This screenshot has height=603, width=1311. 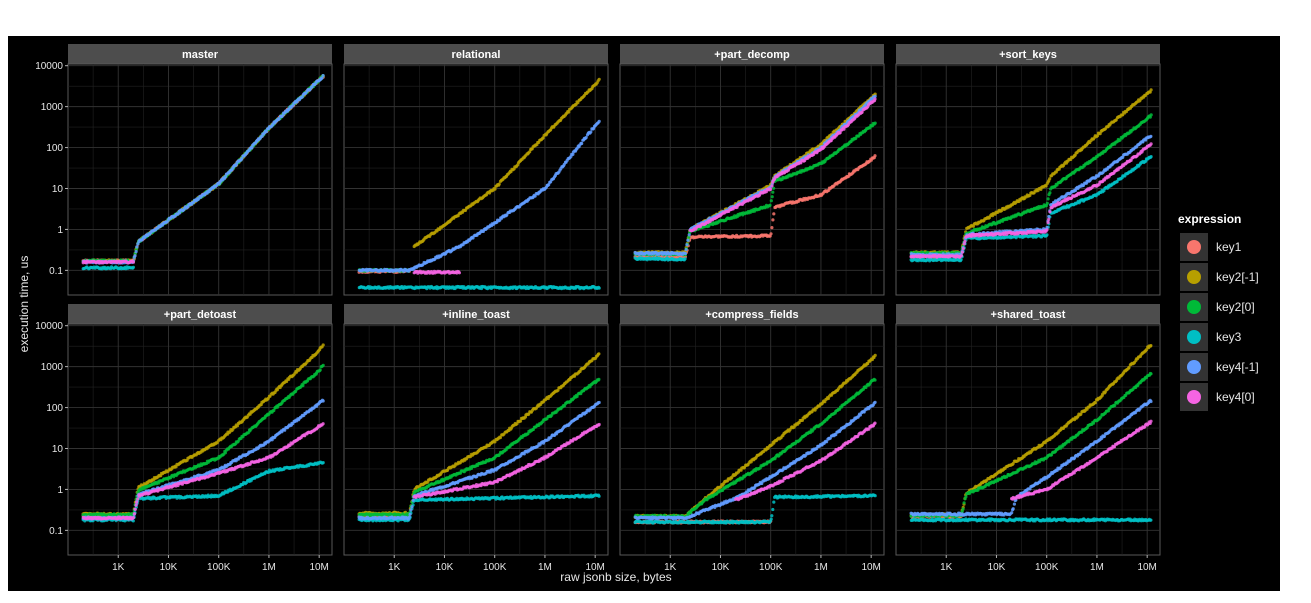 I want to click on y-tick-label: 10000, so click(x=49, y=66).